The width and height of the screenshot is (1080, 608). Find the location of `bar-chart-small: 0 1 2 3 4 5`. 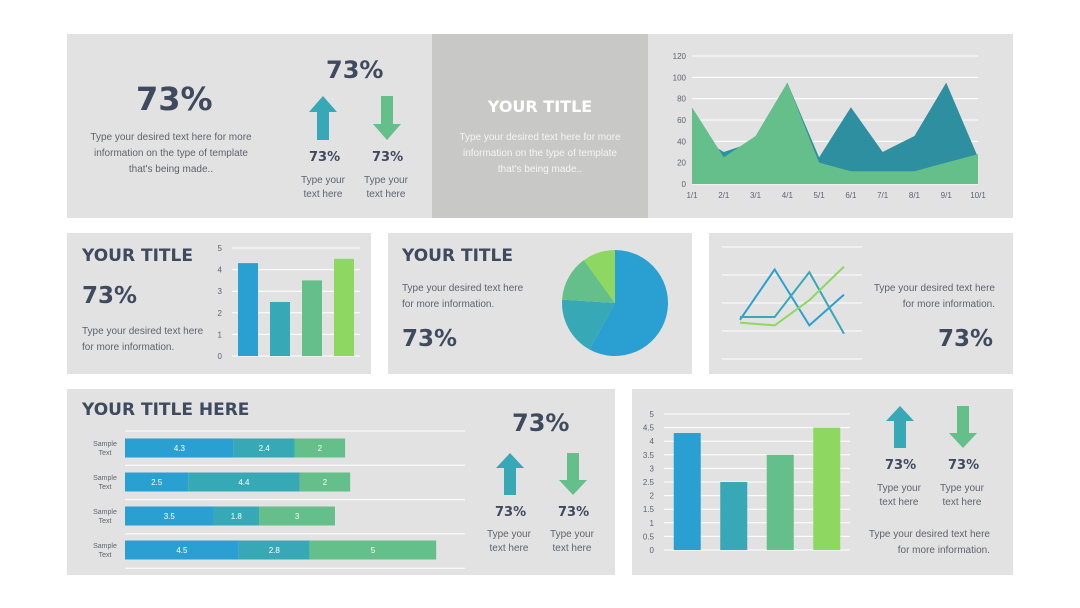

bar-chart-small: 0 1 2 3 4 5 is located at coordinates (289, 302).